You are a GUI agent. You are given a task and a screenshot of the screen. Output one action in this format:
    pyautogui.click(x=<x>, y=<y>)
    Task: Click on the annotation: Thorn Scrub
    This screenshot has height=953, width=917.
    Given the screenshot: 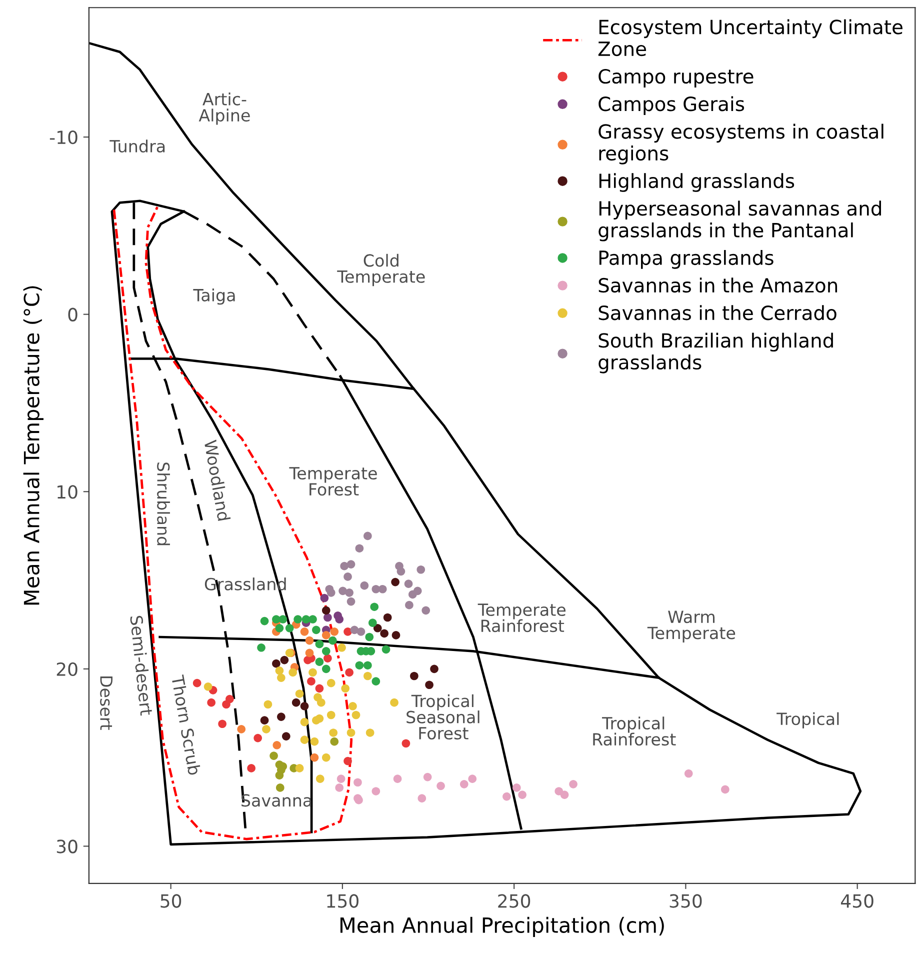 What is the action you would take?
    pyautogui.click(x=186, y=725)
    